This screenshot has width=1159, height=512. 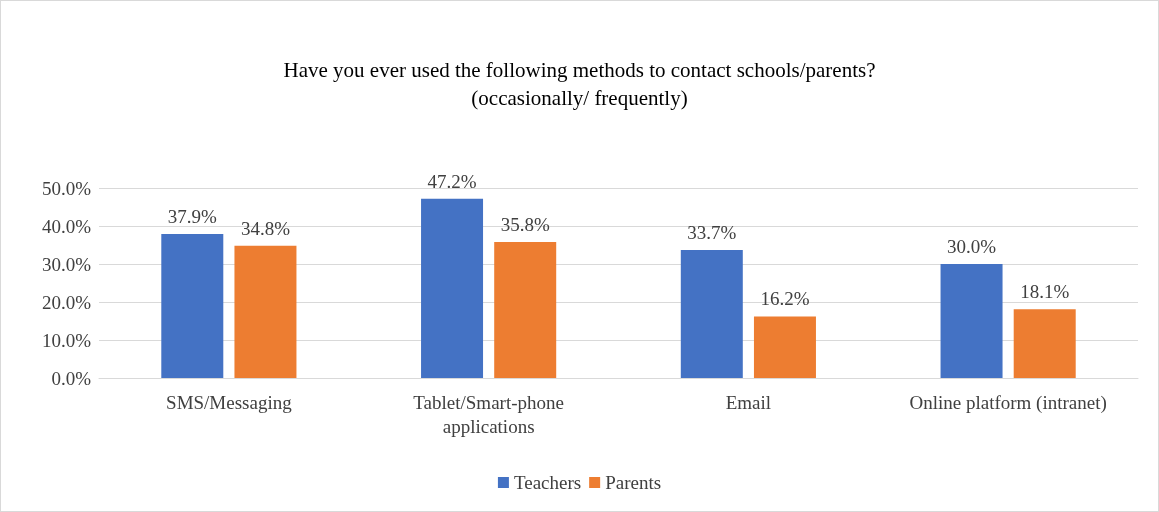 I want to click on y-tick-label: 20.0%, so click(x=66, y=302).